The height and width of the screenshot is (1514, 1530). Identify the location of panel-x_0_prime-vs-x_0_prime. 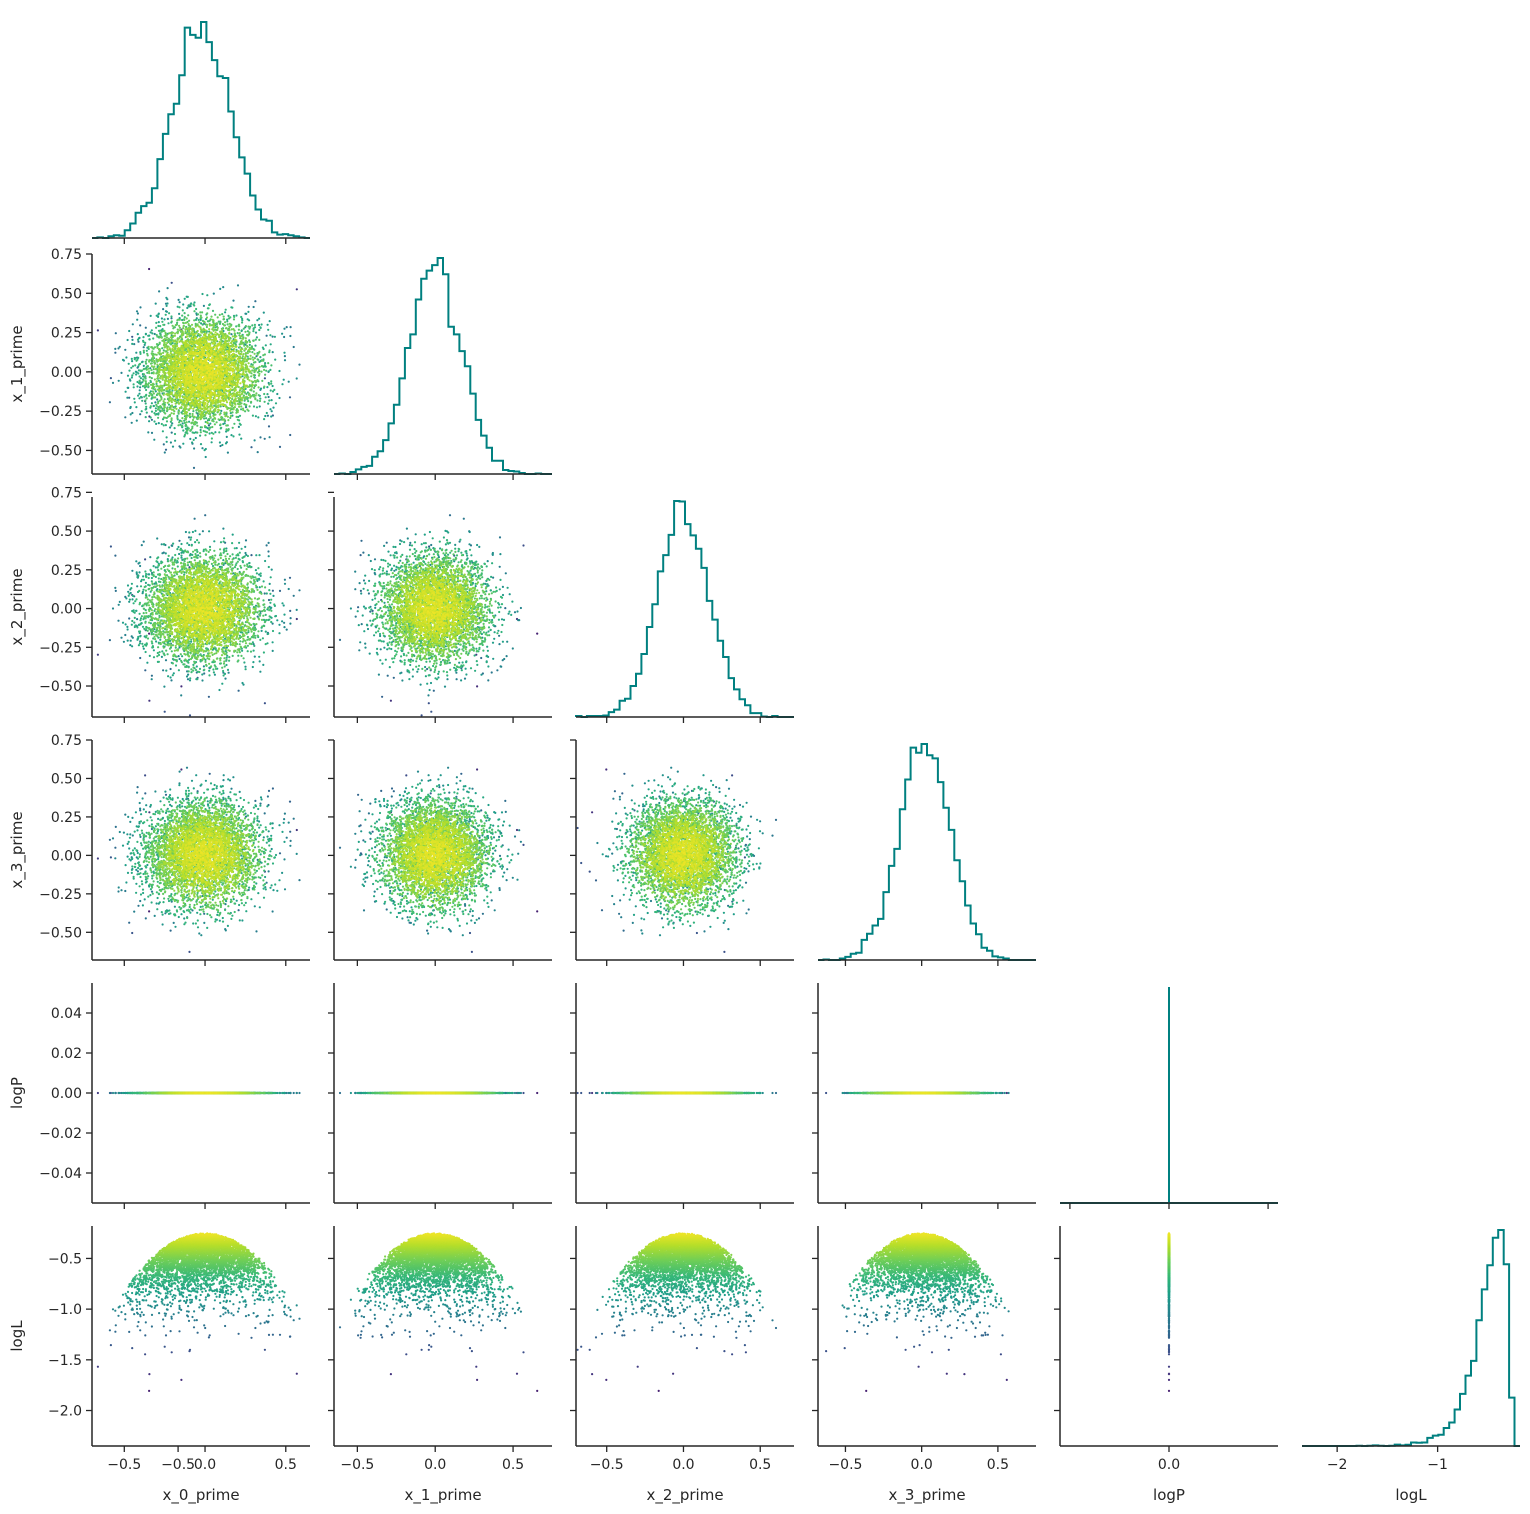
(201, 133).